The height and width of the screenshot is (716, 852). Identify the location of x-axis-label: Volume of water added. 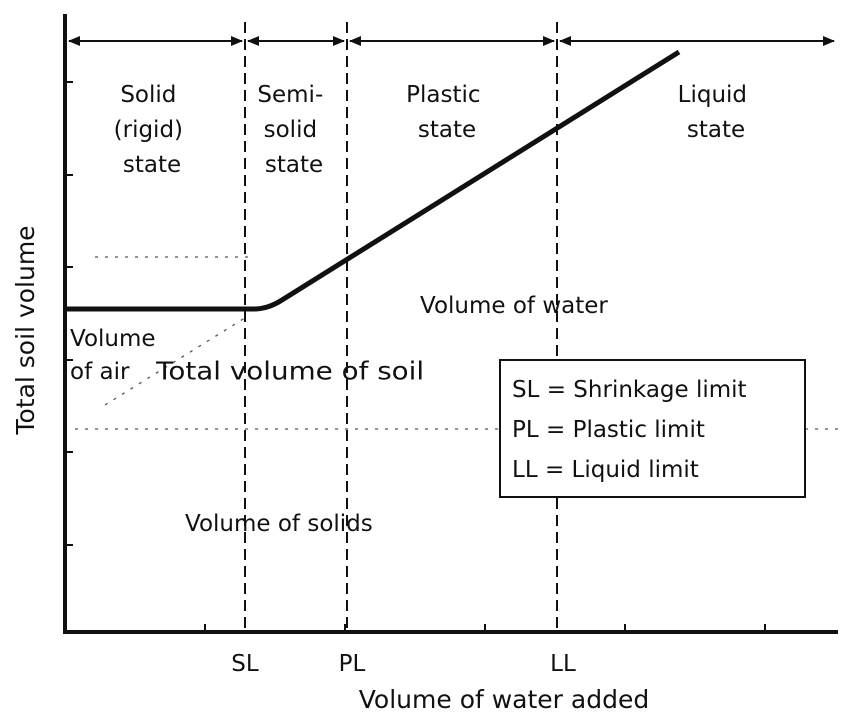
(504, 699).